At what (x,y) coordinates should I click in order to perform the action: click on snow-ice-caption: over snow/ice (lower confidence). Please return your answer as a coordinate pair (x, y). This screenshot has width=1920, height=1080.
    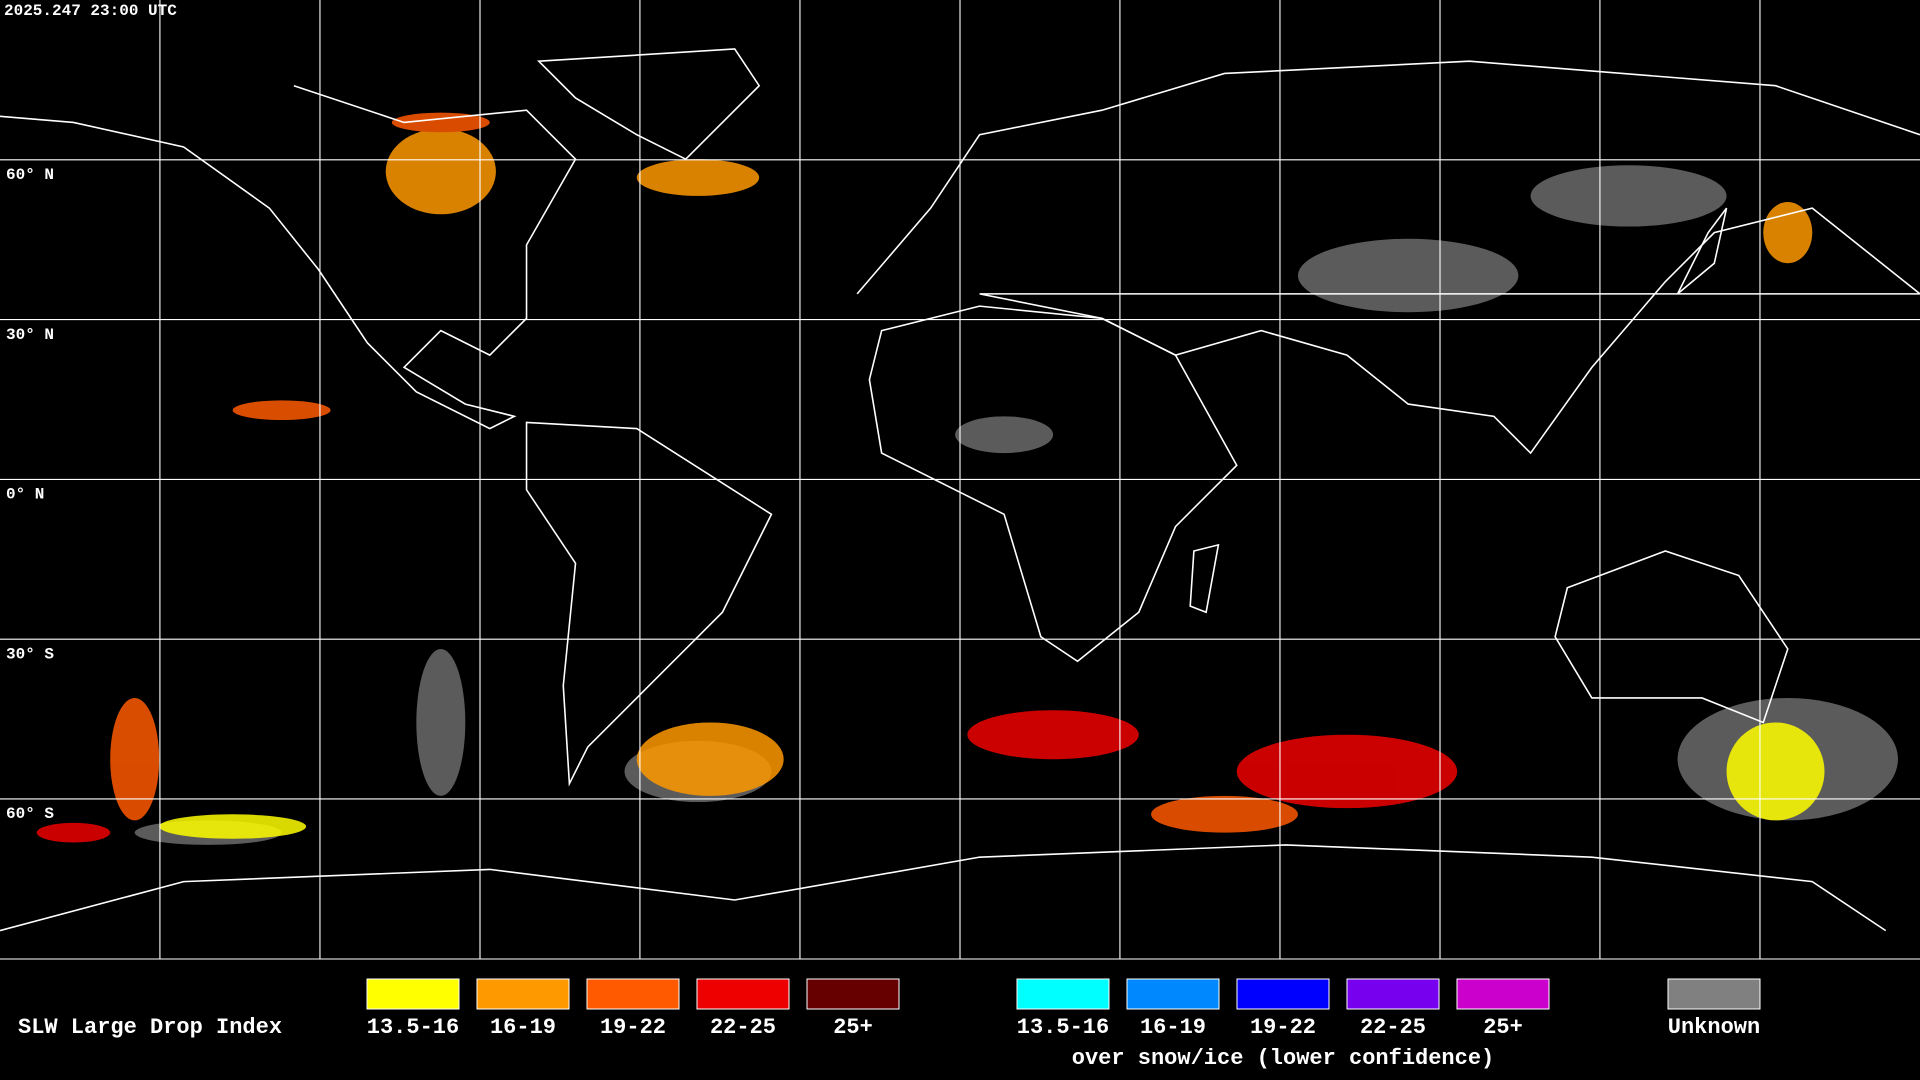
    Looking at the image, I should click on (1283, 1058).